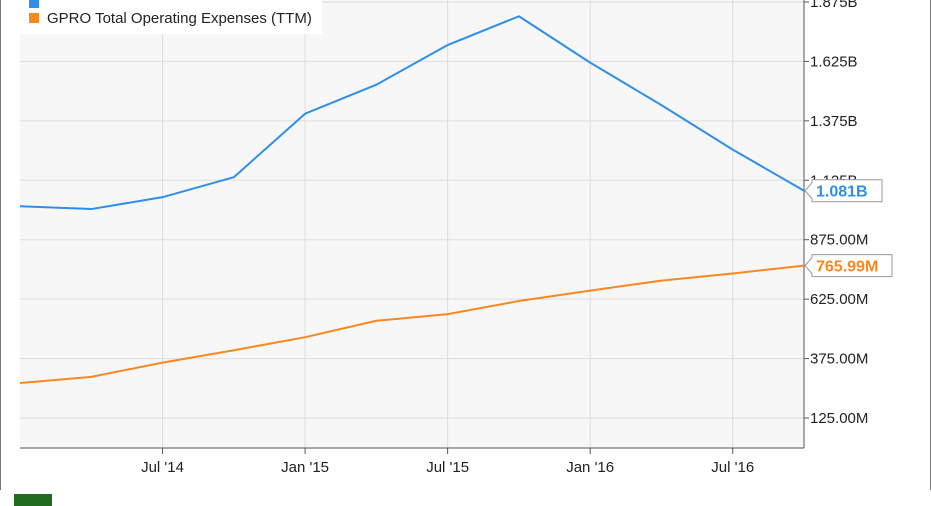  I want to click on y-tick-label: 125.00M, so click(839, 418).